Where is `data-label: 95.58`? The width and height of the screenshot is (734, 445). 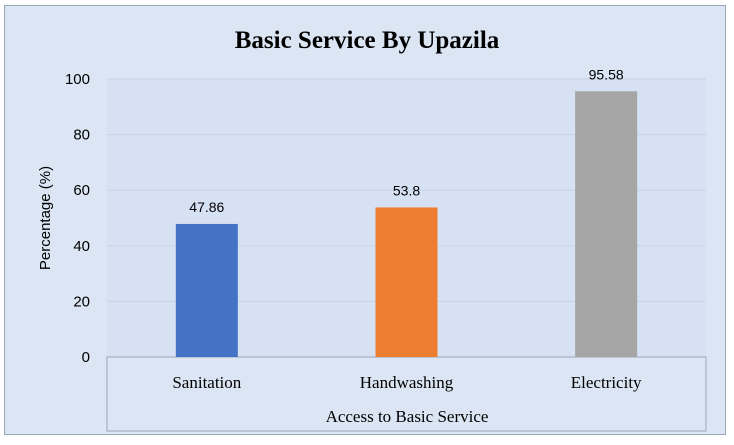
data-label: 95.58 is located at coordinates (606, 74).